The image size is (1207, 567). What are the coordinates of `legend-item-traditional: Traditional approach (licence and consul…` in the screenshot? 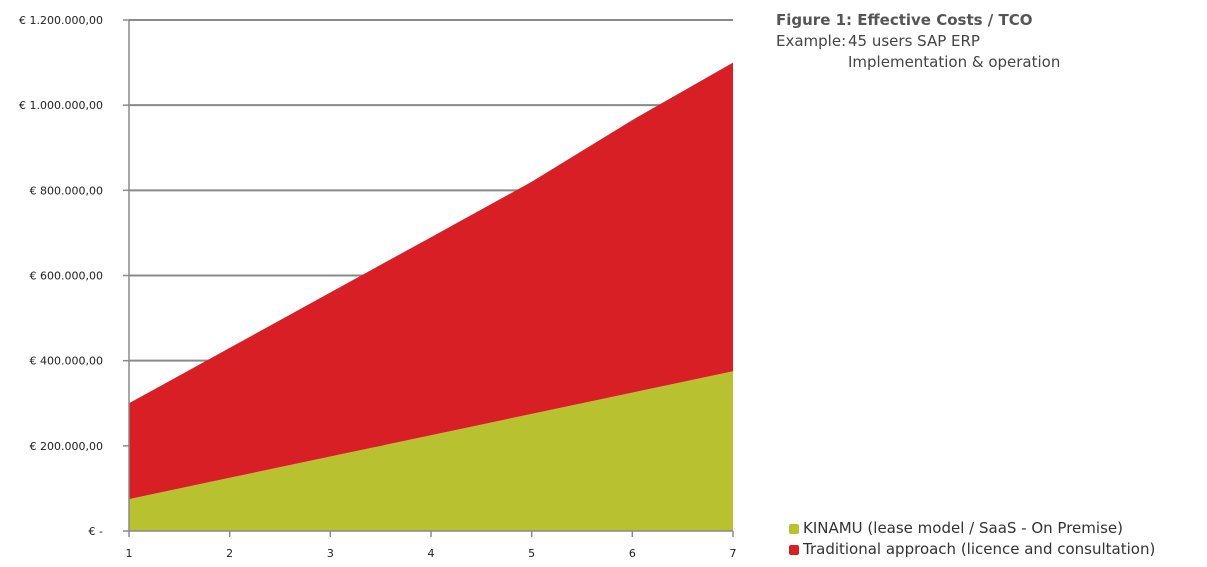 It's located at (972, 549).